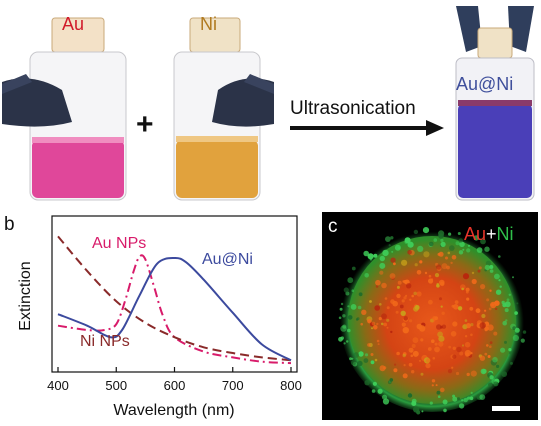  Describe the element at coordinates (58, 385) in the screenshot. I see `x-tick-label: 400` at that location.